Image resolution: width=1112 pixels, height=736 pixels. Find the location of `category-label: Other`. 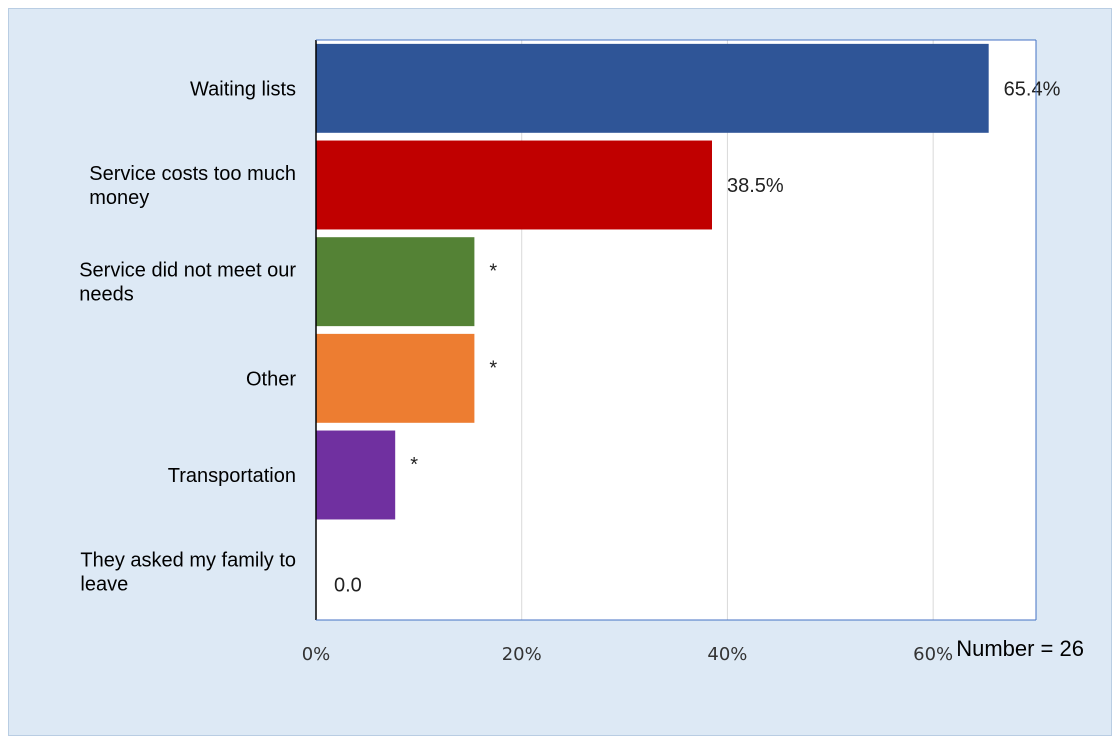

category-label: Other is located at coordinates (271, 379).